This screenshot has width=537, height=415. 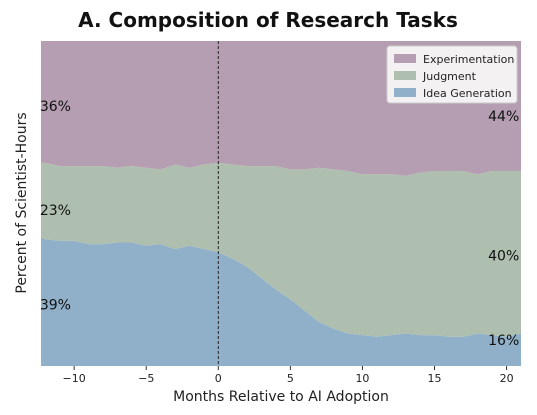 What do you see at coordinates (55, 211) in the screenshot?
I see `share-label: 23%` at bounding box center [55, 211].